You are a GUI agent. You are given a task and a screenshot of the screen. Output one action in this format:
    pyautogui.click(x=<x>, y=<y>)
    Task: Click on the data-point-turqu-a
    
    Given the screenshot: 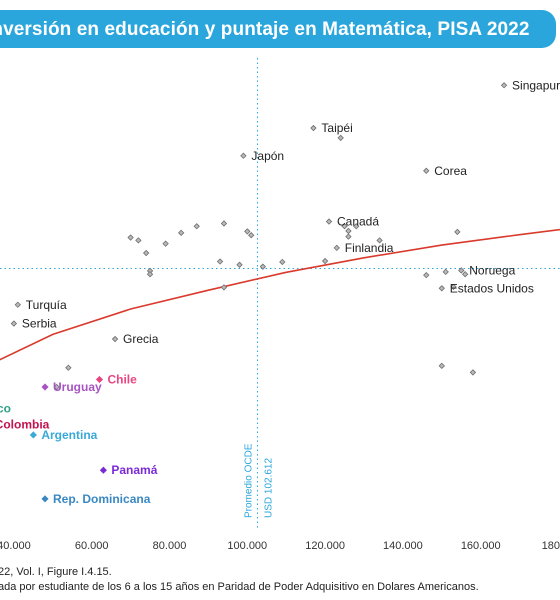 What is the action you would take?
    pyautogui.click(x=17, y=304)
    